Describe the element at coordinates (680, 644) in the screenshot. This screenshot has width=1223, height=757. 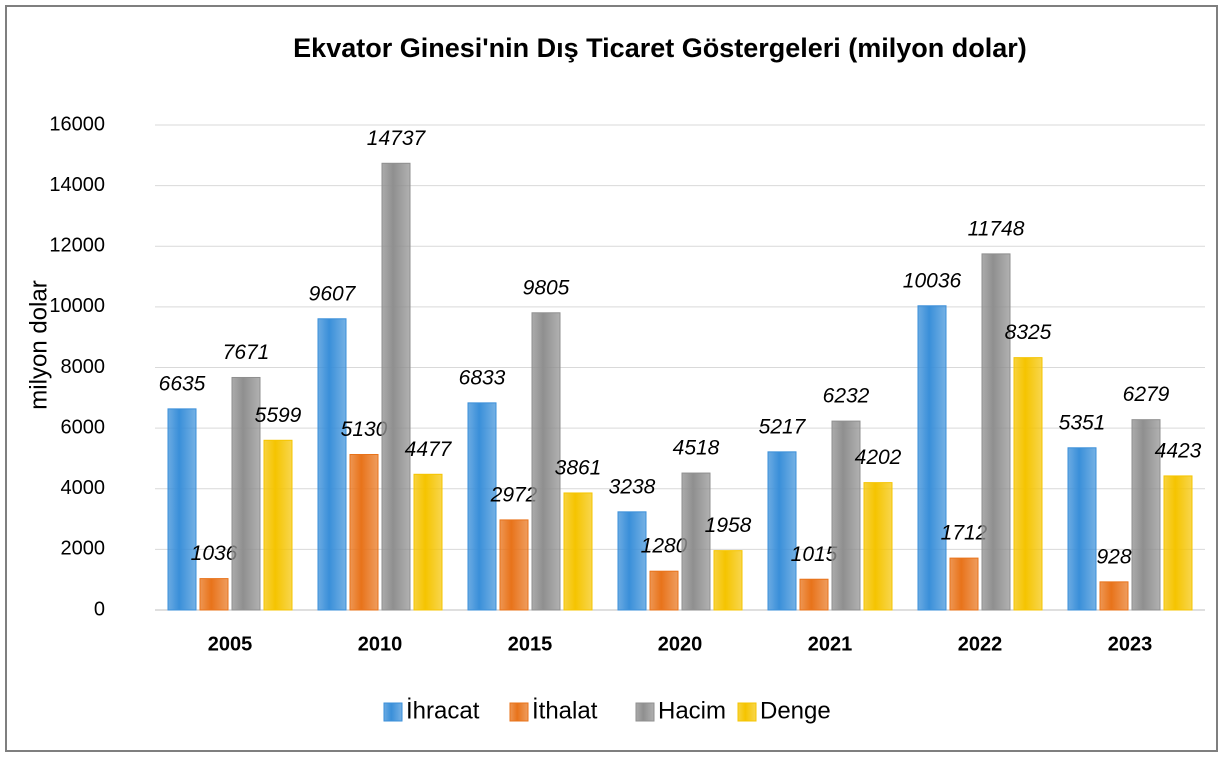
I see `x-tick-label: 2020` at that location.